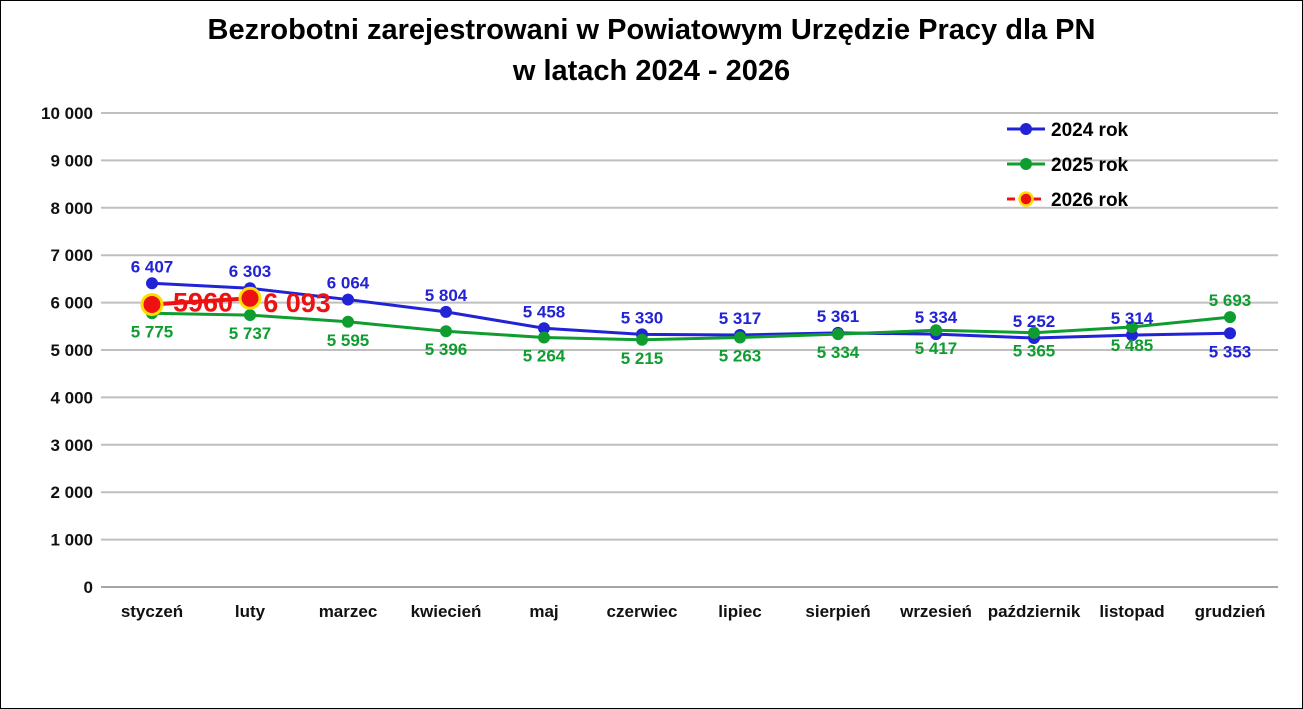 The height and width of the screenshot is (709, 1303). What do you see at coordinates (348, 283) in the screenshot?
I see `data-point-label: 6 064` at bounding box center [348, 283].